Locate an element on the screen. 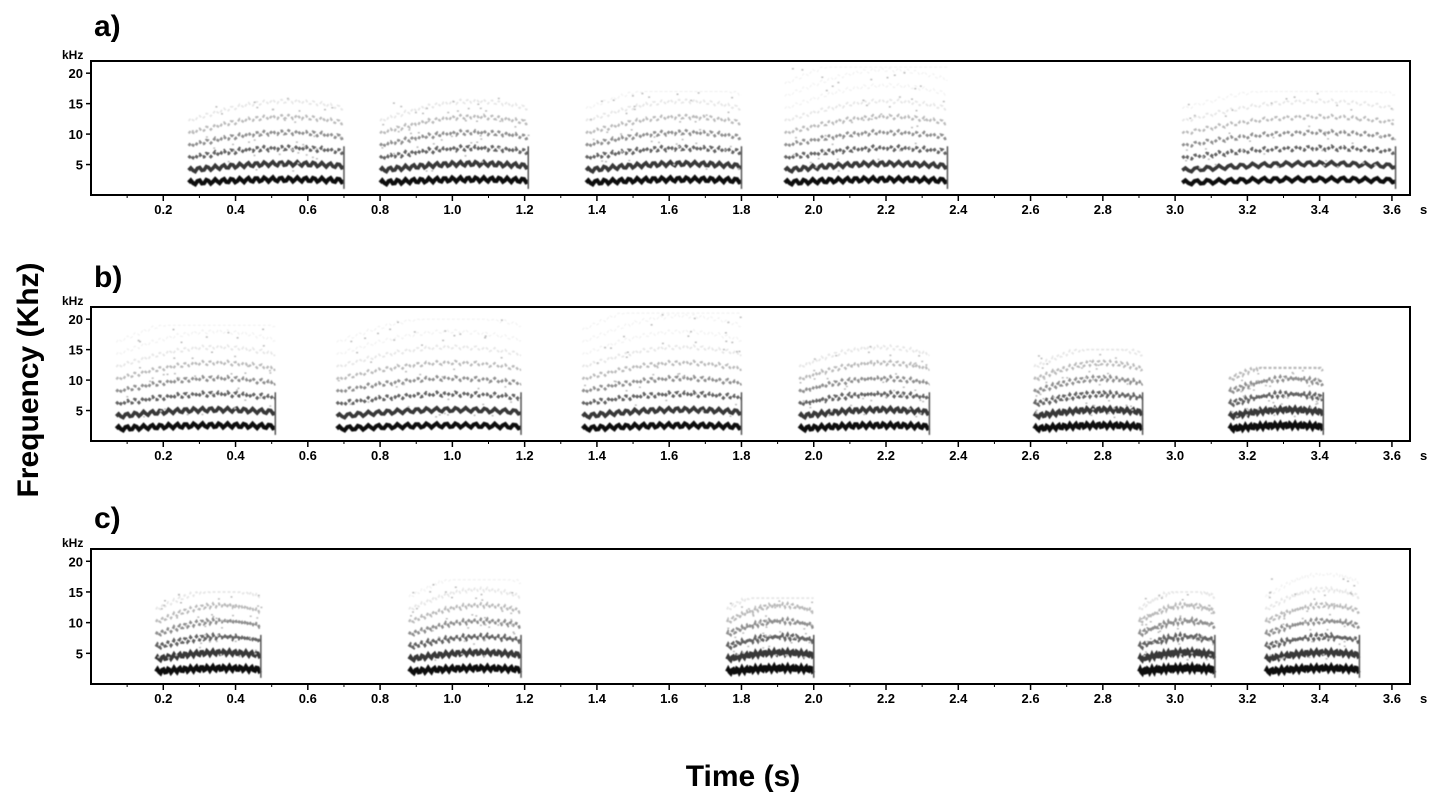  y-tick-label: 10 is located at coordinates (76, 623).